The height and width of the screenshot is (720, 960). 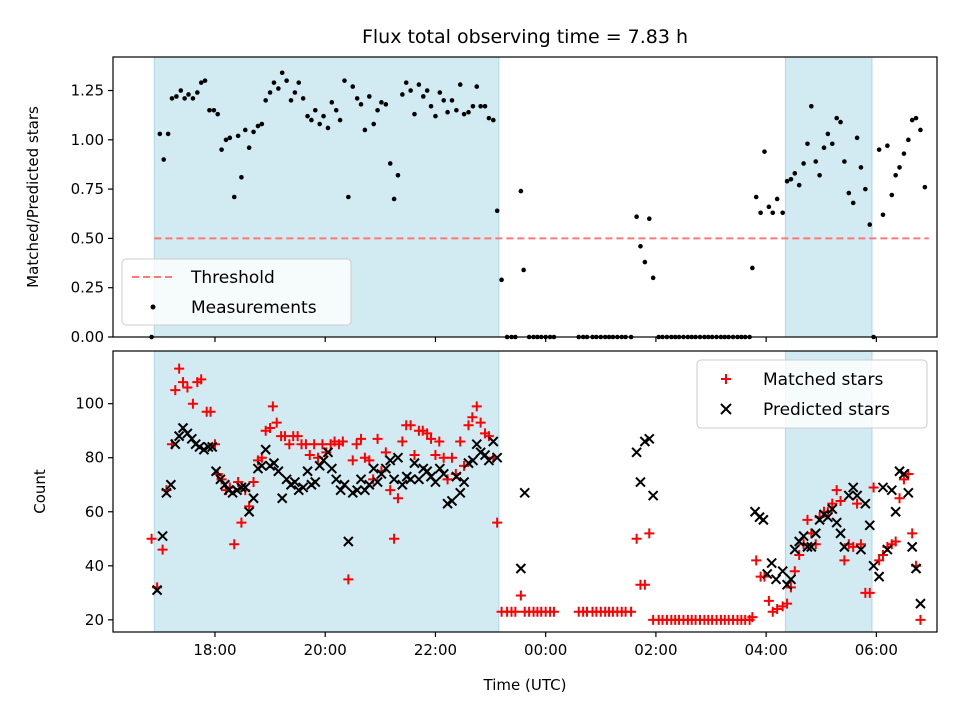 I want to click on x-tick-label: 18:00, so click(x=214, y=650).